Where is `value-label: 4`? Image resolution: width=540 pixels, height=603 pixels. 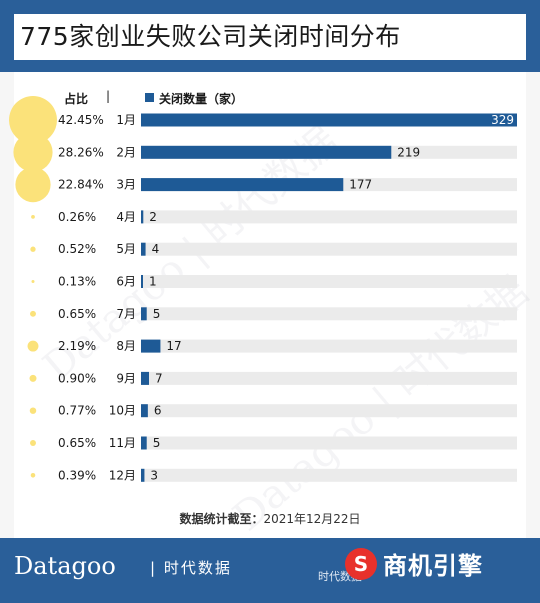
value-label: 4 is located at coordinates (156, 249).